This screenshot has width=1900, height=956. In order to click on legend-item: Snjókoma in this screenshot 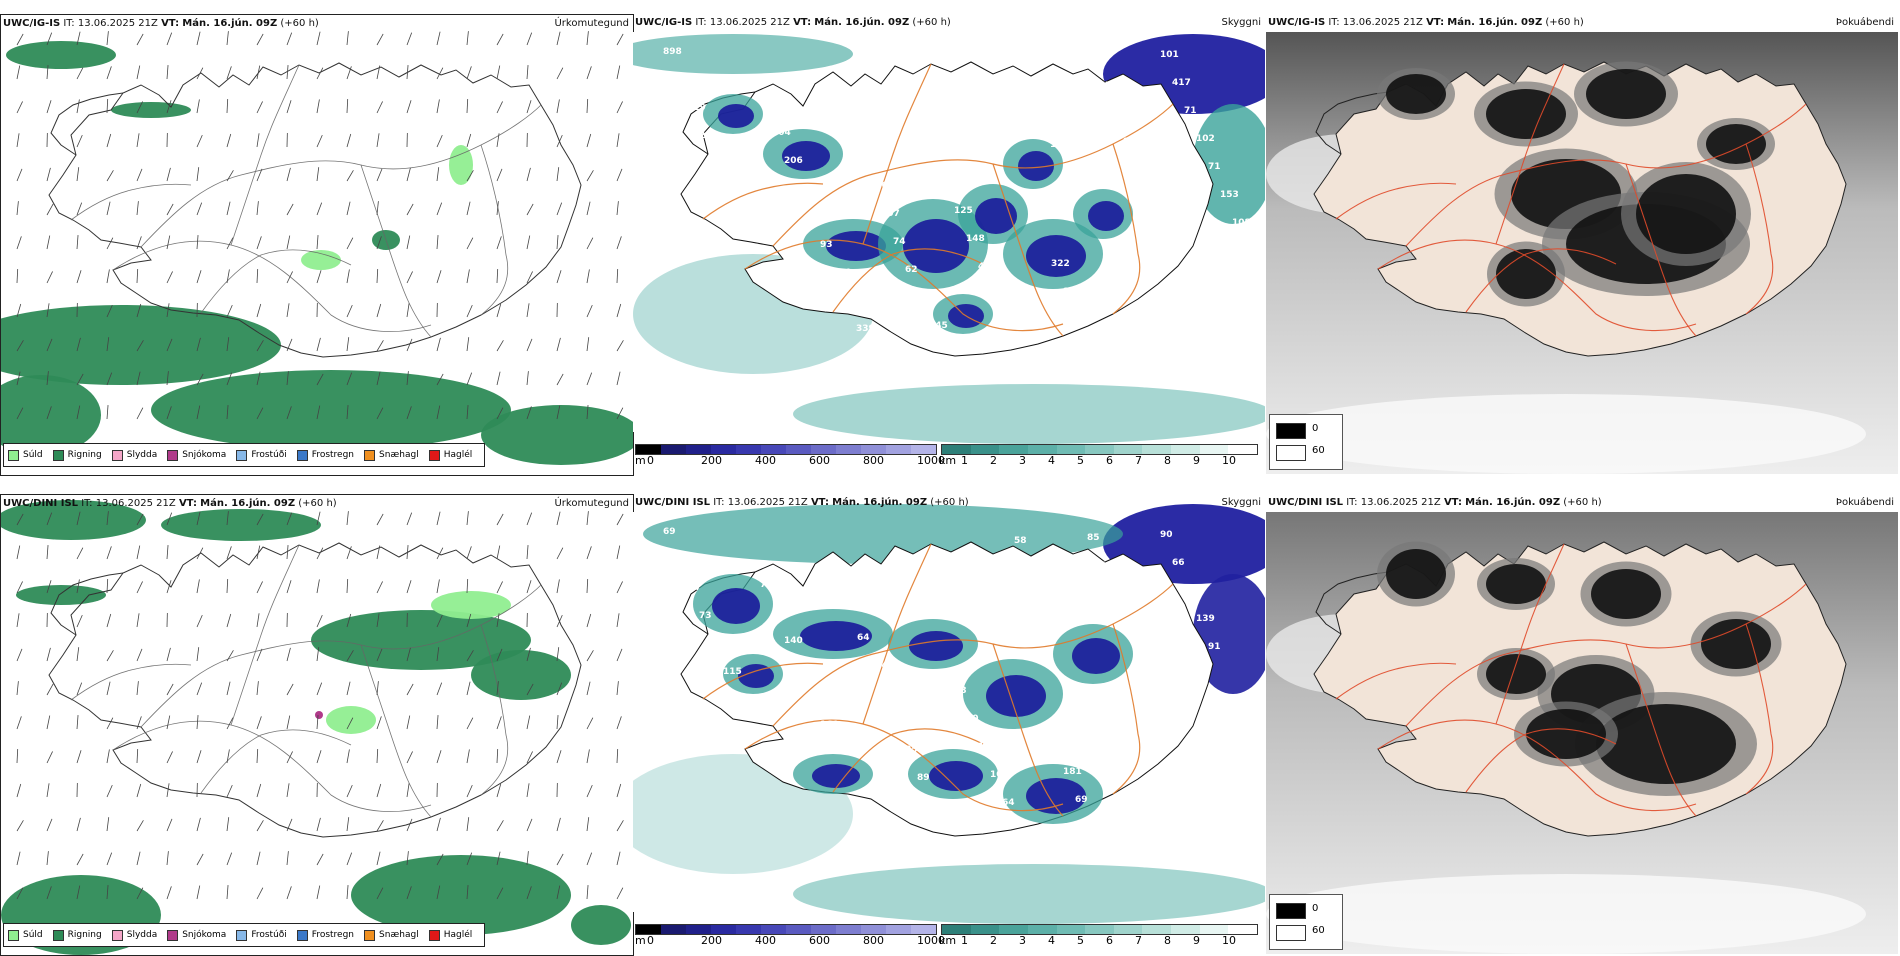, I will do `click(196, 935)`.